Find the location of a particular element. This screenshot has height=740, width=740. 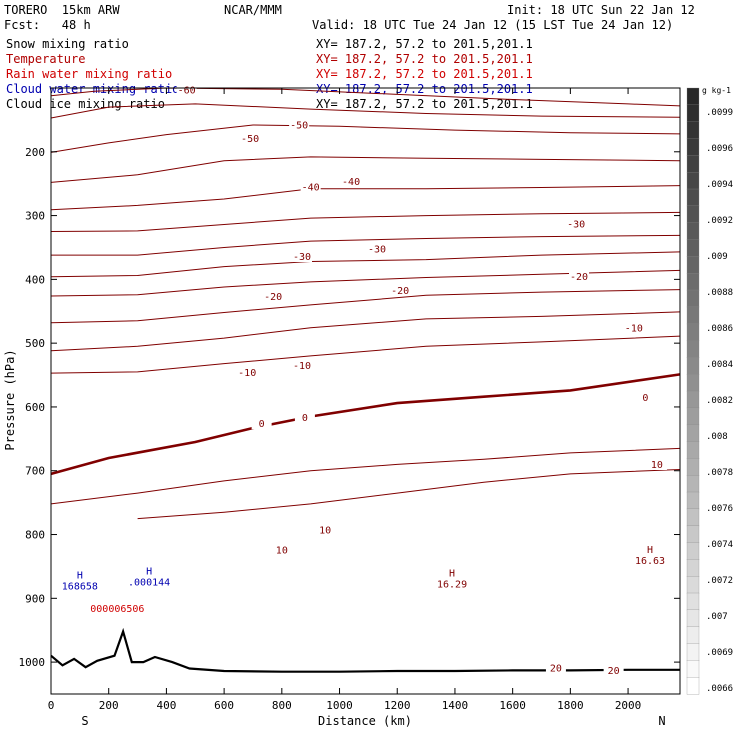

contour-label-3: -40 is located at coordinates (311, 188).